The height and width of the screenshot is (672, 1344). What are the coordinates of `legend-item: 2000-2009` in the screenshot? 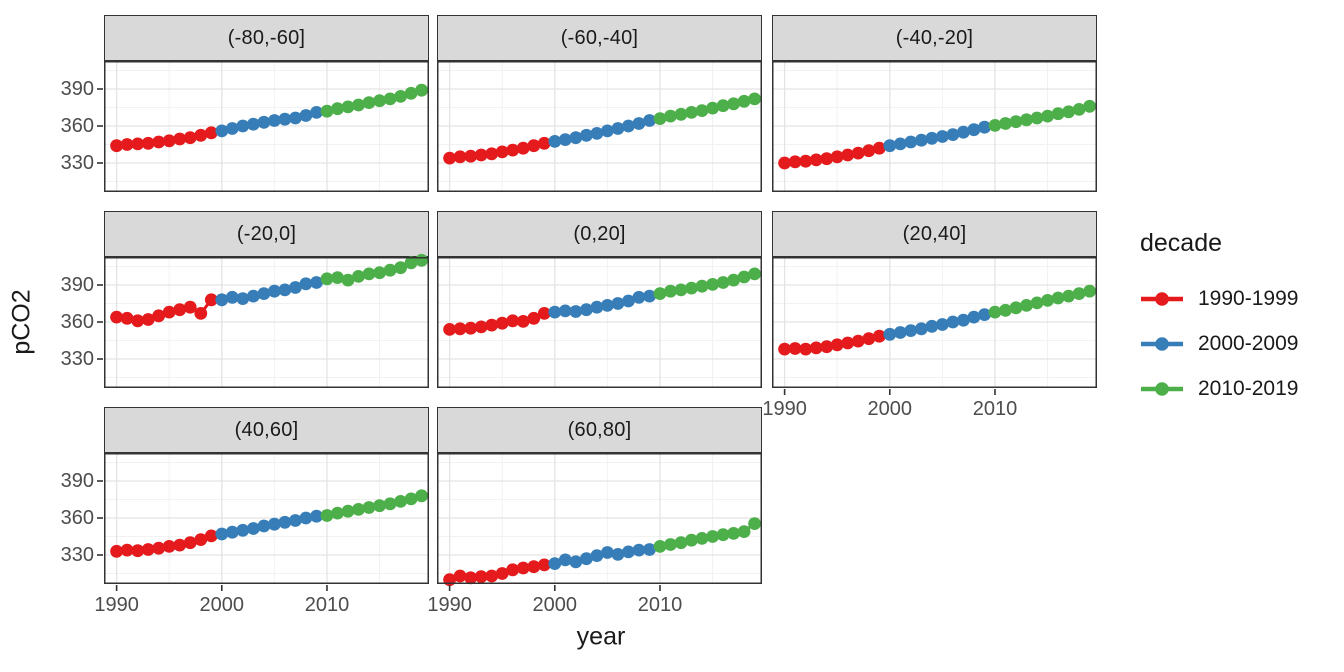 It's located at (1219, 344).